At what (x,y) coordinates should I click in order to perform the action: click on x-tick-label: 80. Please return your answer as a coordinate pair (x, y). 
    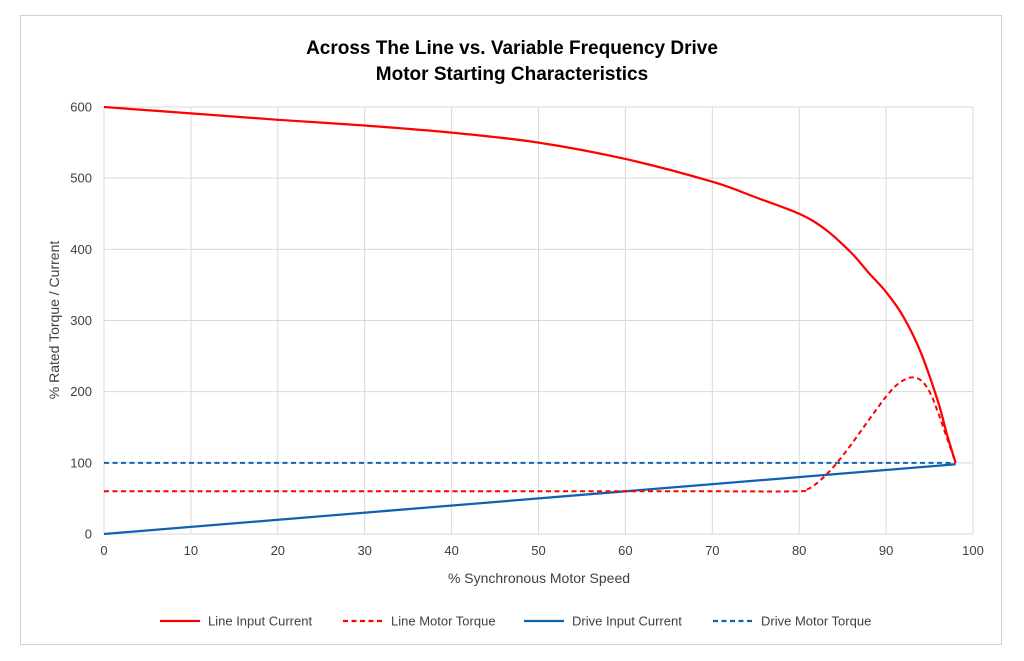
    Looking at the image, I should click on (799, 550).